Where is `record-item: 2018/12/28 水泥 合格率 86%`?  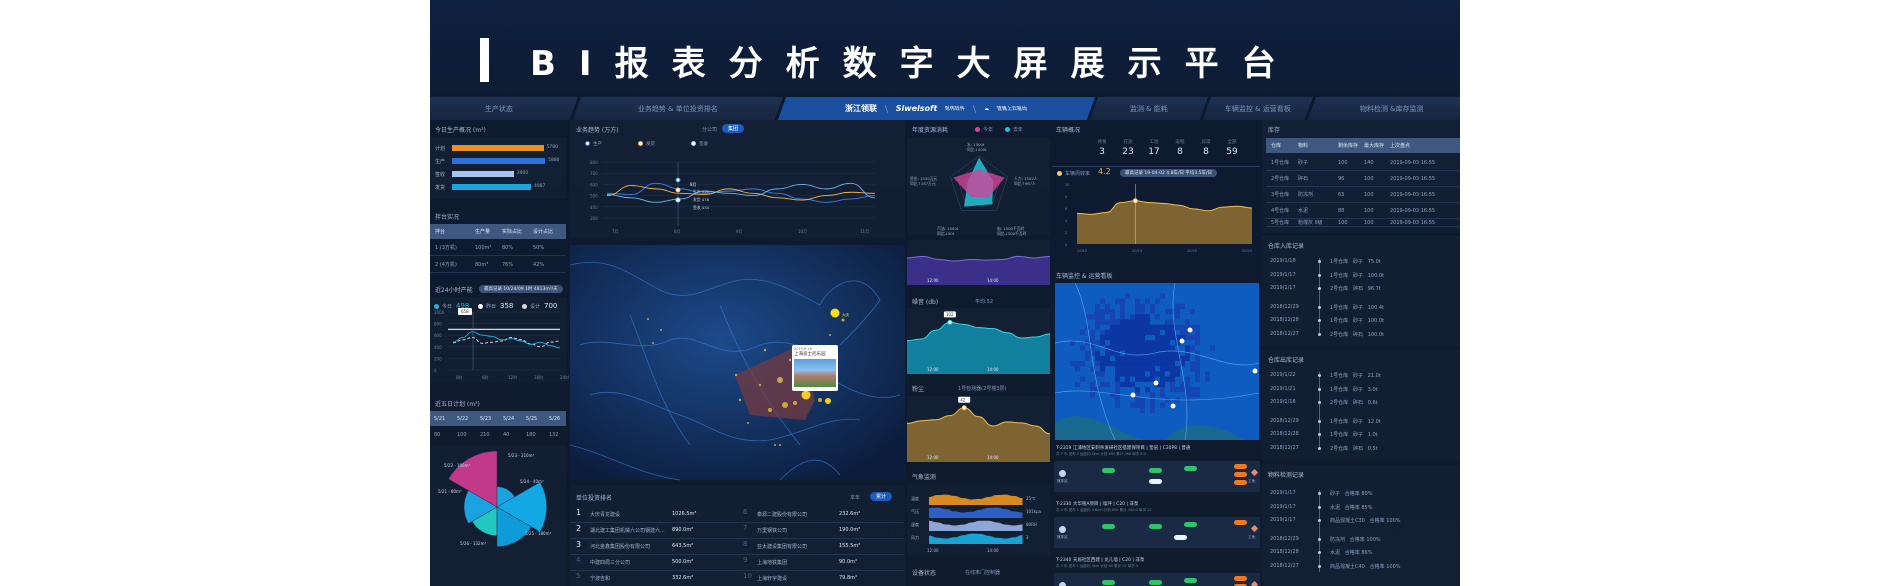 record-item: 2018/12/28 水泥 合格率 86% is located at coordinates (1362, 555).